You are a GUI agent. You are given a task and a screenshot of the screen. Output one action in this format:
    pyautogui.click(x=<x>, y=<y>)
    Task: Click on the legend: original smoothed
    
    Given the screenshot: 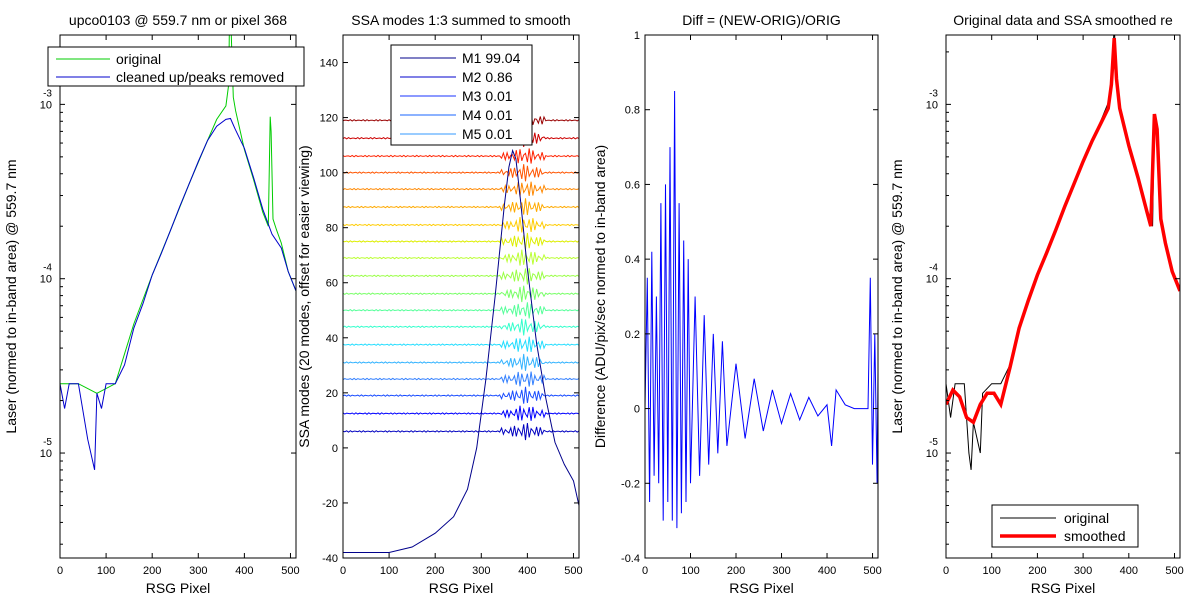 What is the action you would take?
    pyautogui.click(x=1065, y=526)
    